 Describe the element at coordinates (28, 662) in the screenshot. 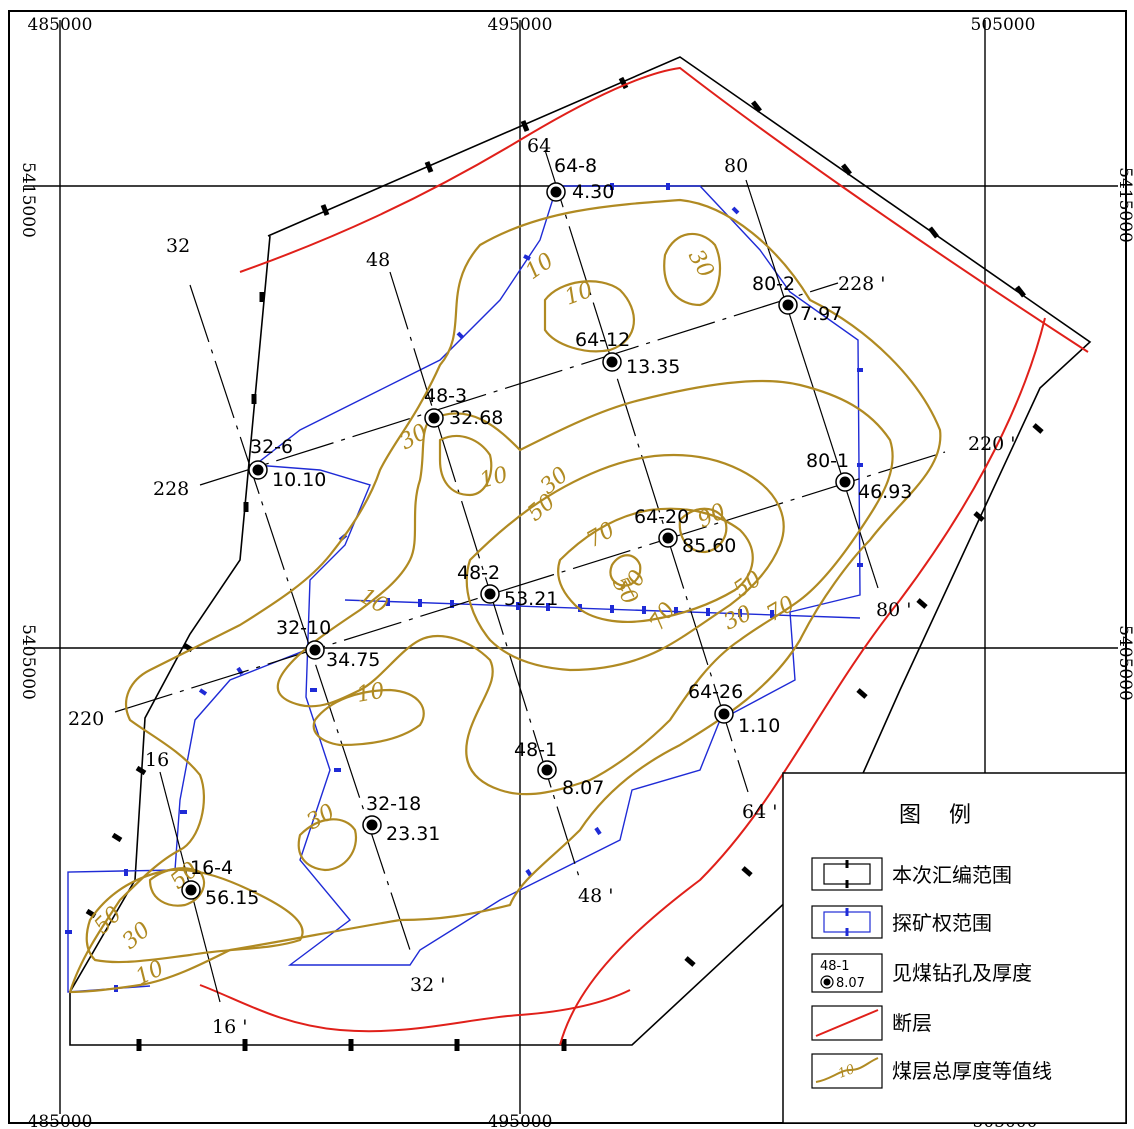

I see `grid-label-left-5405000: 5405000` at that location.